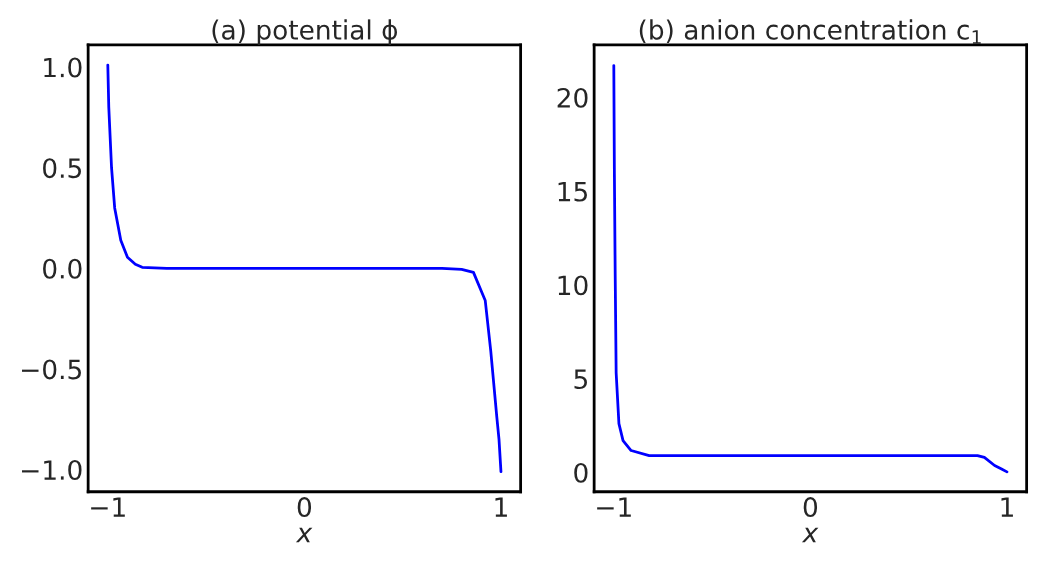  Describe the element at coordinates (52, 470) in the screenshot. I see `y-tick-label: −1.0` at that location.